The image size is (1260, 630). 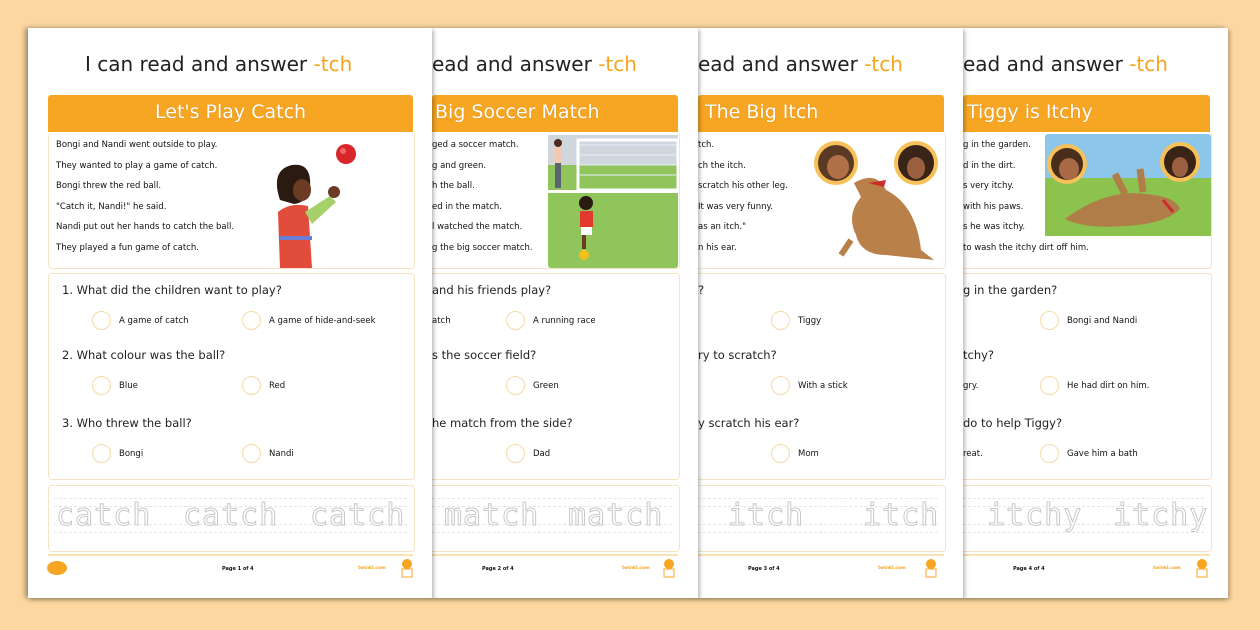 I want to click on answer-option: Dad, so click(x=542, y=454).